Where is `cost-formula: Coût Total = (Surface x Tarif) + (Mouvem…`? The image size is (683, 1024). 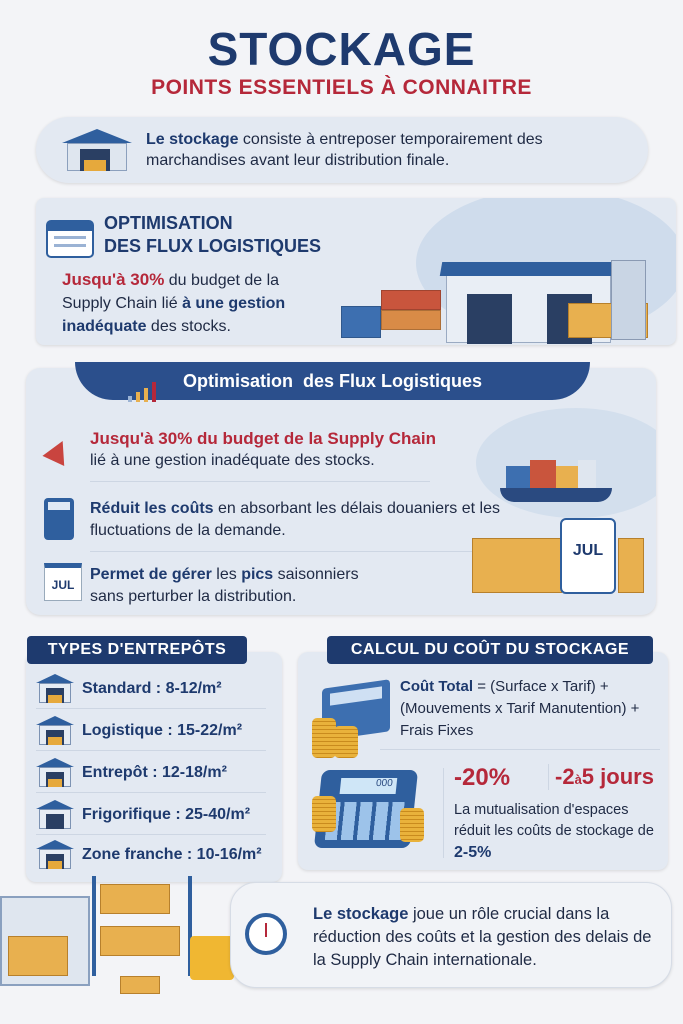
cost-formula: Coût Total = (Surface x Tarif) + (Mouvem… is located at coordinates (531, 709).